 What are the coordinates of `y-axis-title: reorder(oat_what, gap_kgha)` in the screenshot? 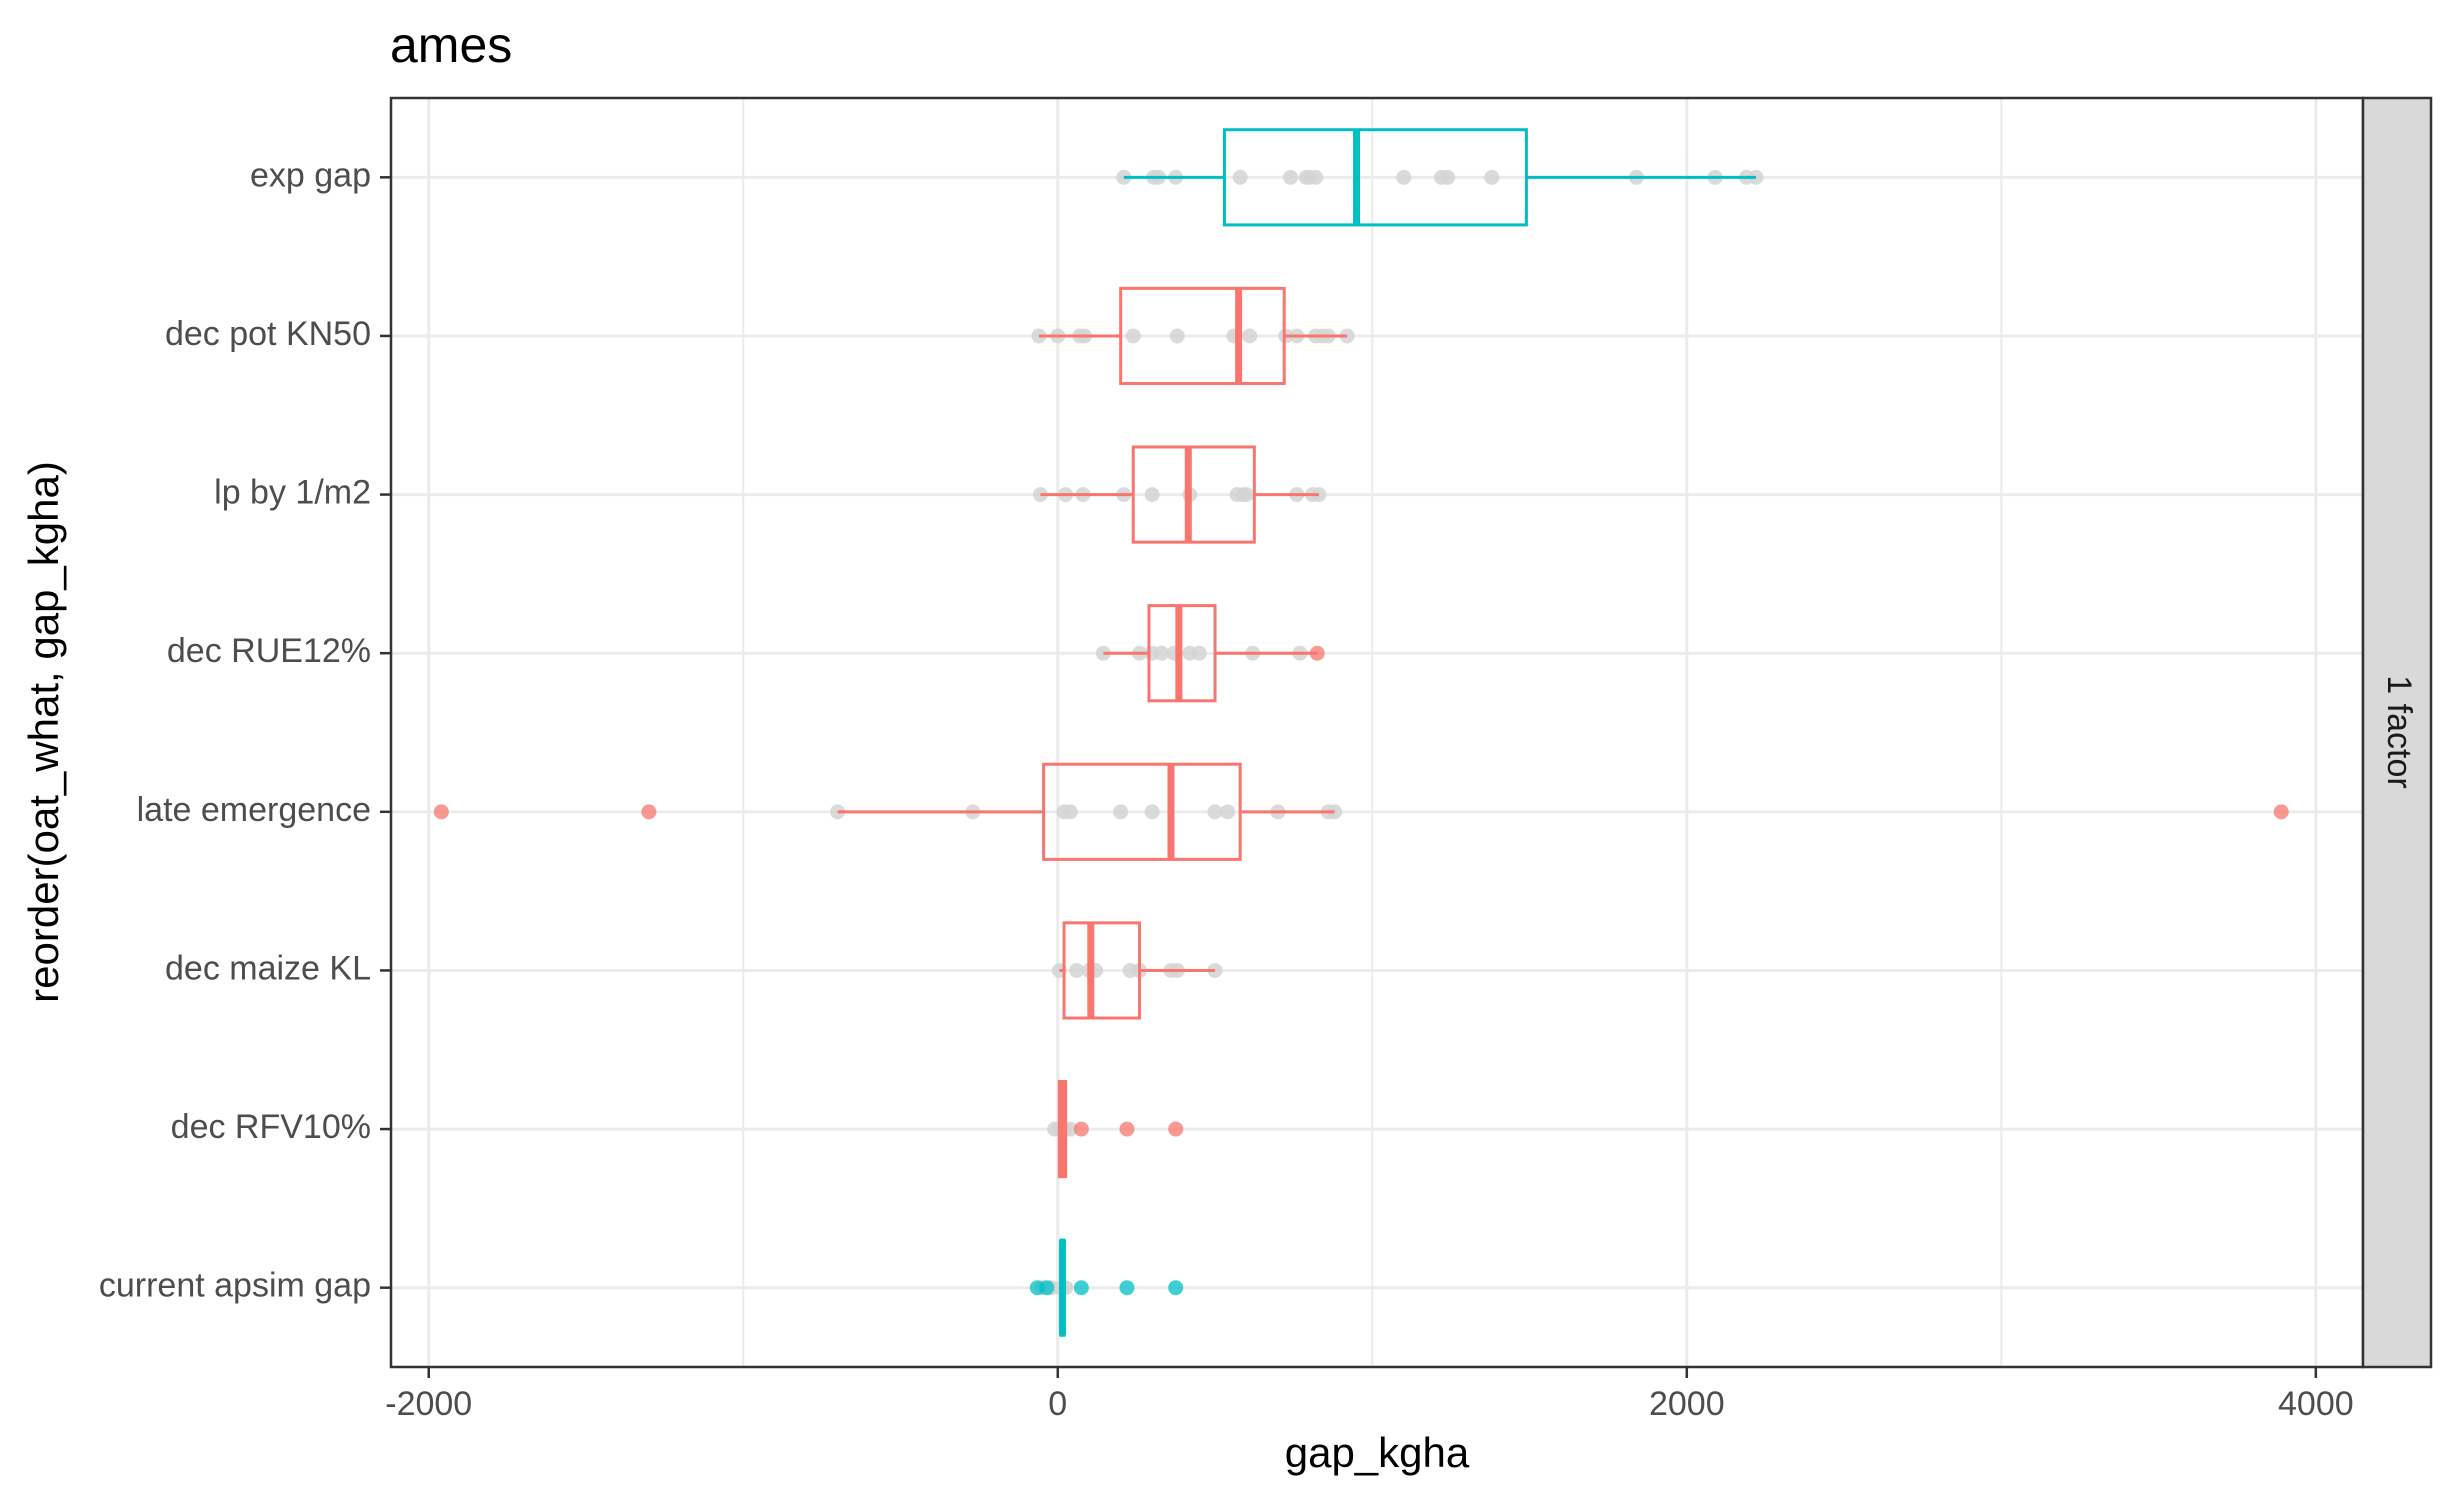 It's located at (43, 732).